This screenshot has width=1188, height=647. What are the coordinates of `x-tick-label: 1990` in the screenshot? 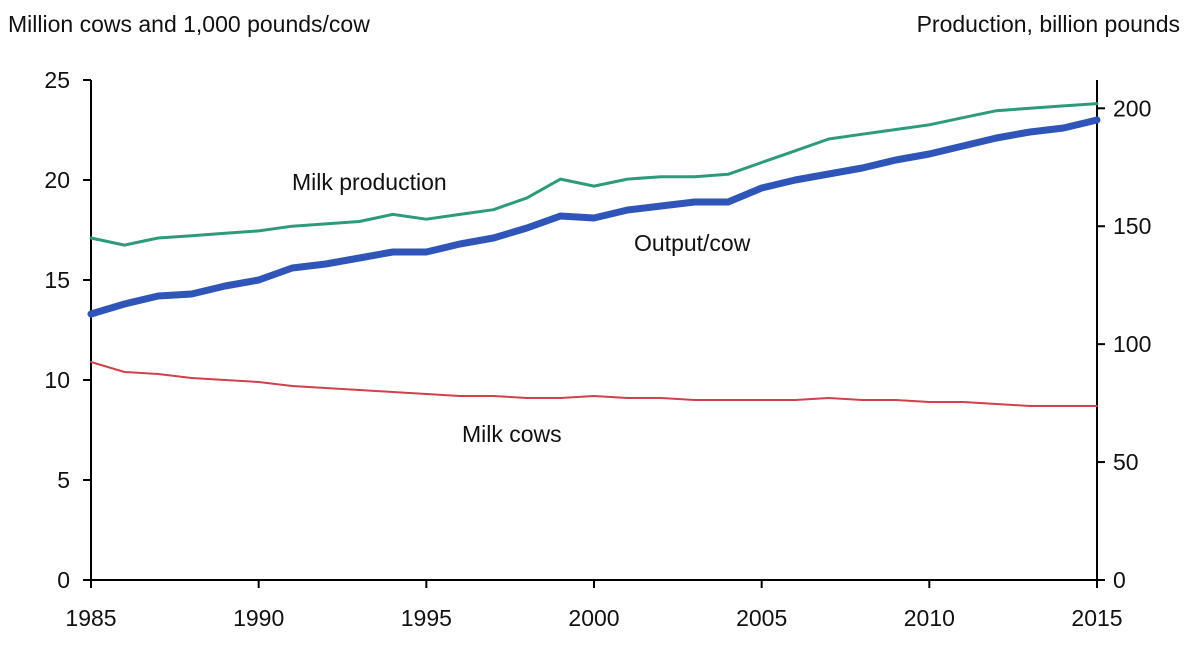 It's located at (258, 618).